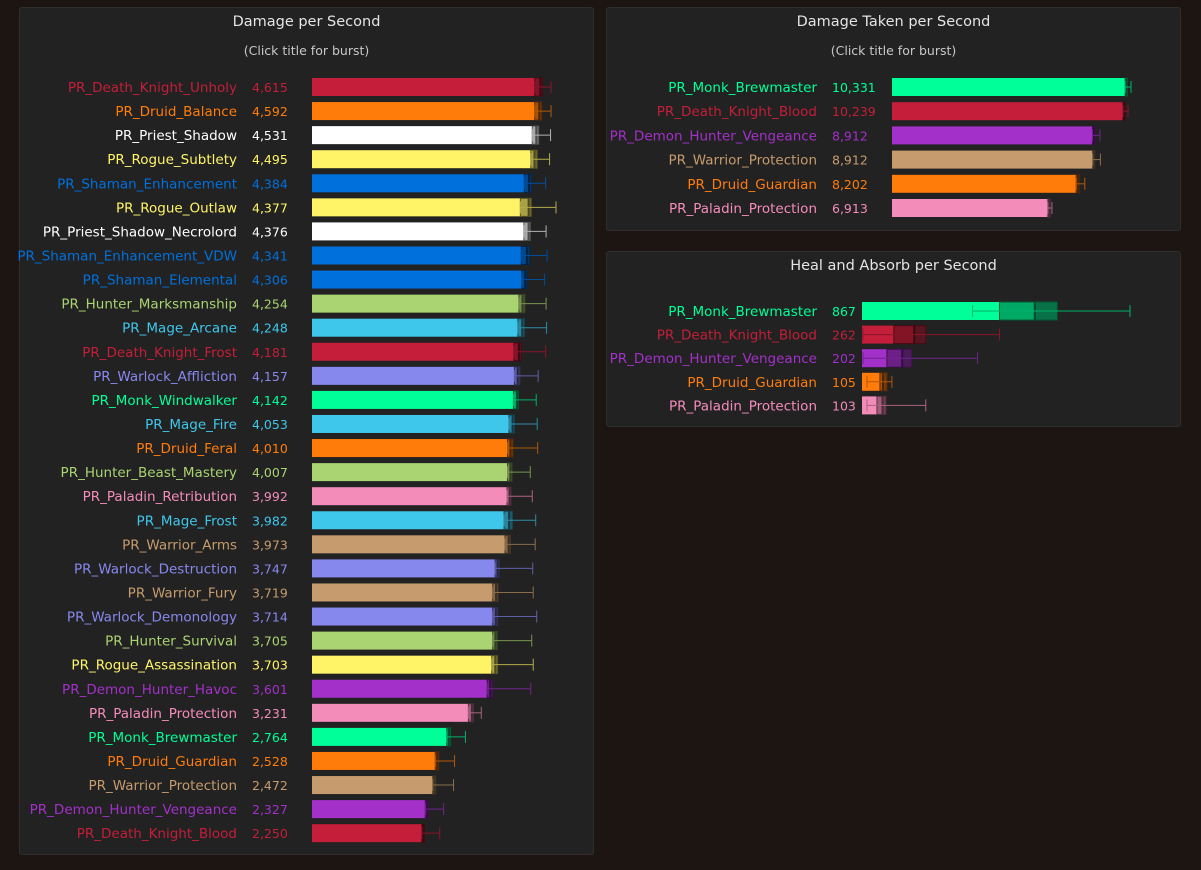  Describe the element at coordinates (162, 738) in the screenshot. I see `dps-category-label: PR_Monk_Brewmaster` at that location.